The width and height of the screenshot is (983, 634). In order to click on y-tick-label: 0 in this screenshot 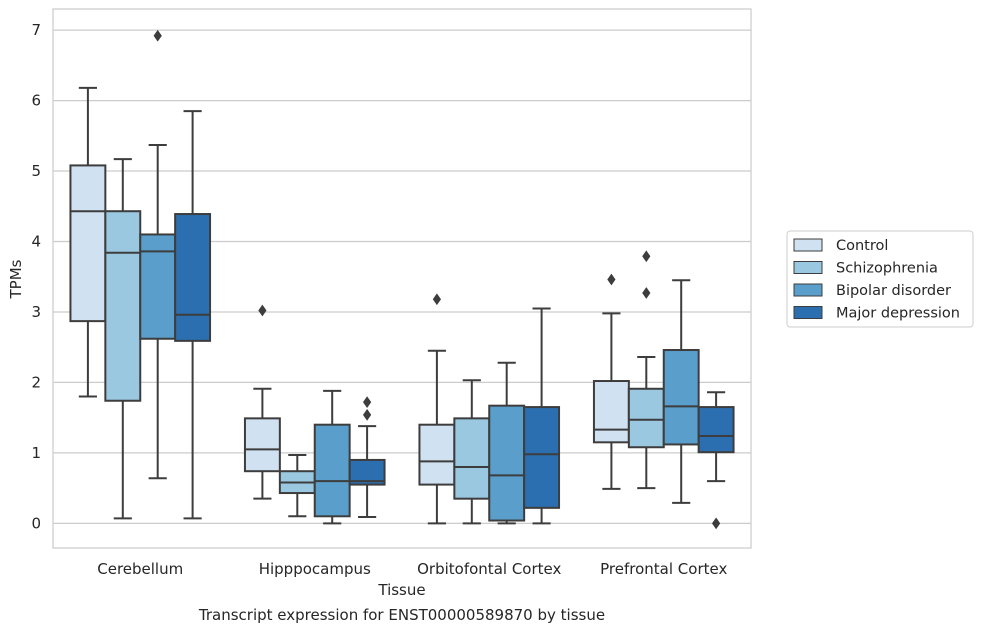, I will do `click(36, 523)`.